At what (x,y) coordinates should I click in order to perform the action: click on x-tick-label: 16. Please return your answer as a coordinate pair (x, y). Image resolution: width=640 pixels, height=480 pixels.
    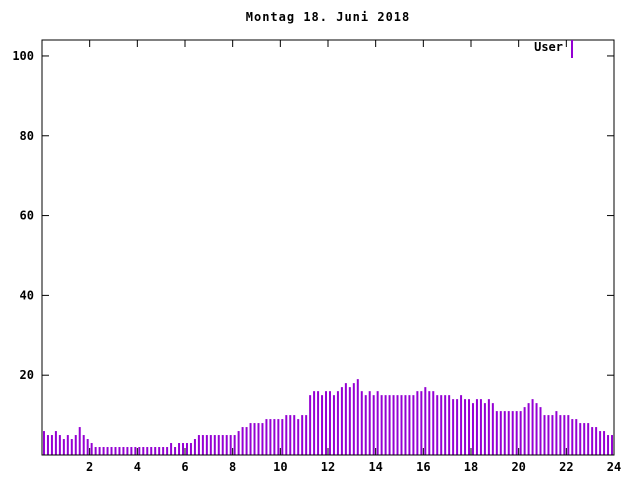
    Looking at the image, I should click on (423, 467).